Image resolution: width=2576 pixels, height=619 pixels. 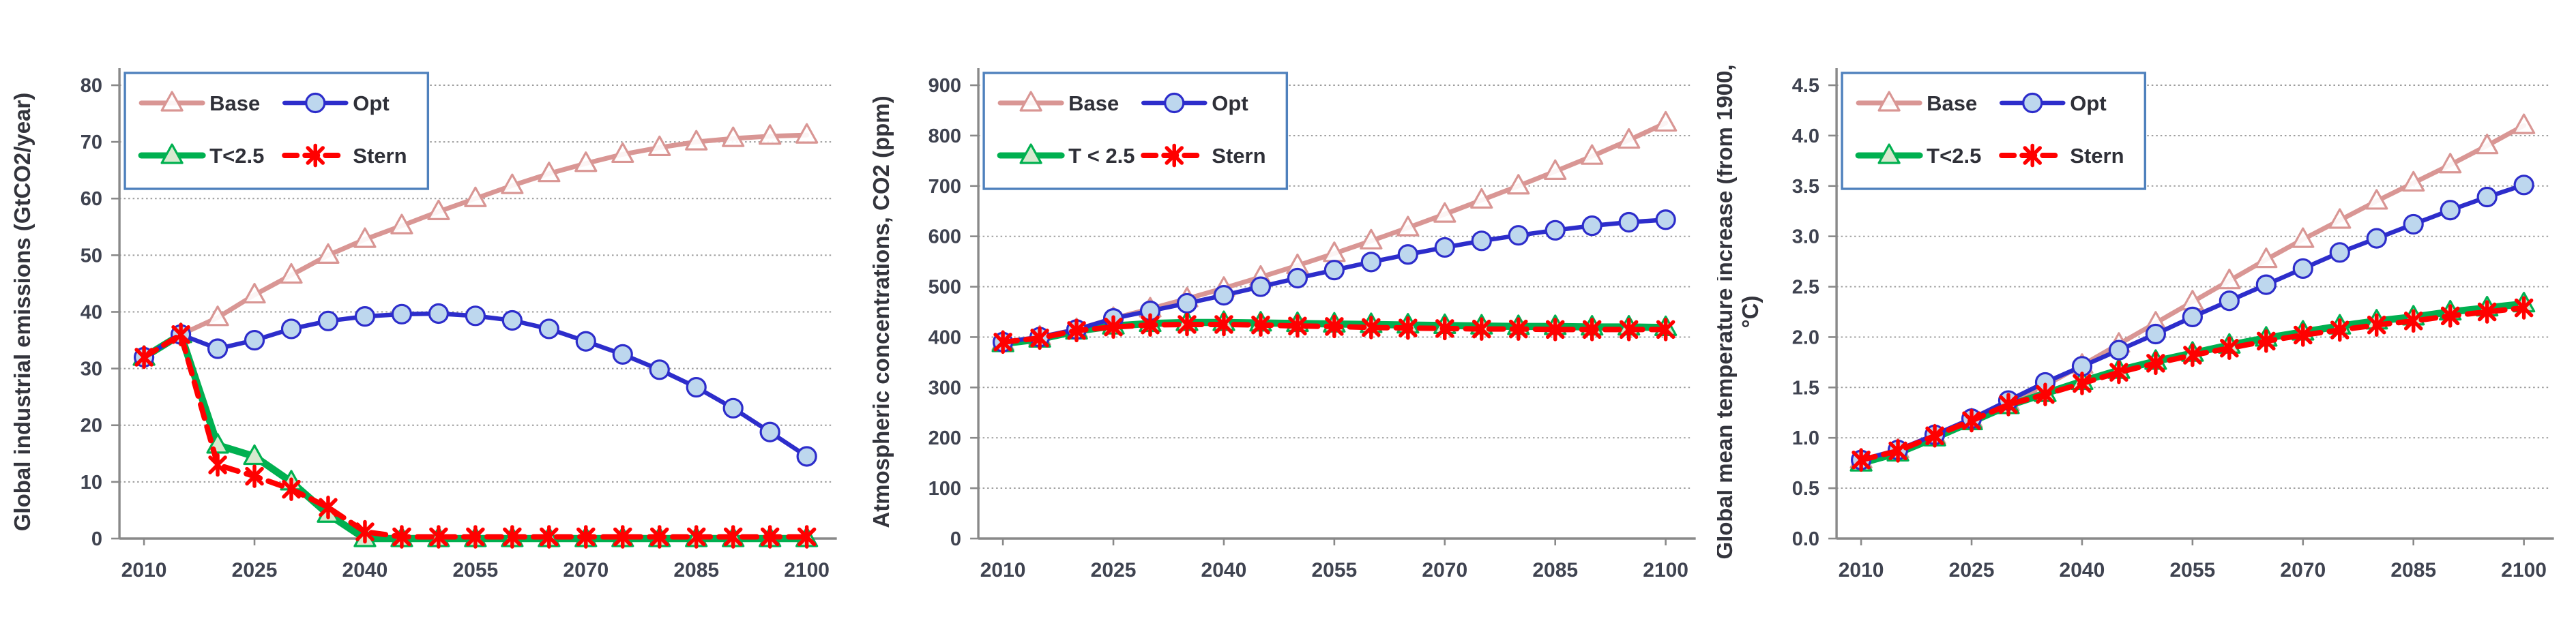 I want to click on y-tick-label: 80, so click(x=91, y=86).